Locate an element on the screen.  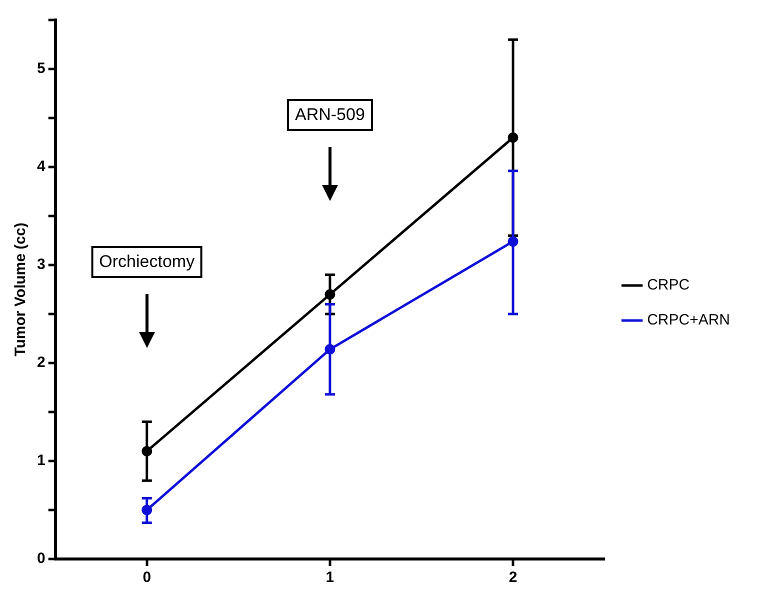
legend-label: CRPC+ARN is located at coordinates (688, 320).